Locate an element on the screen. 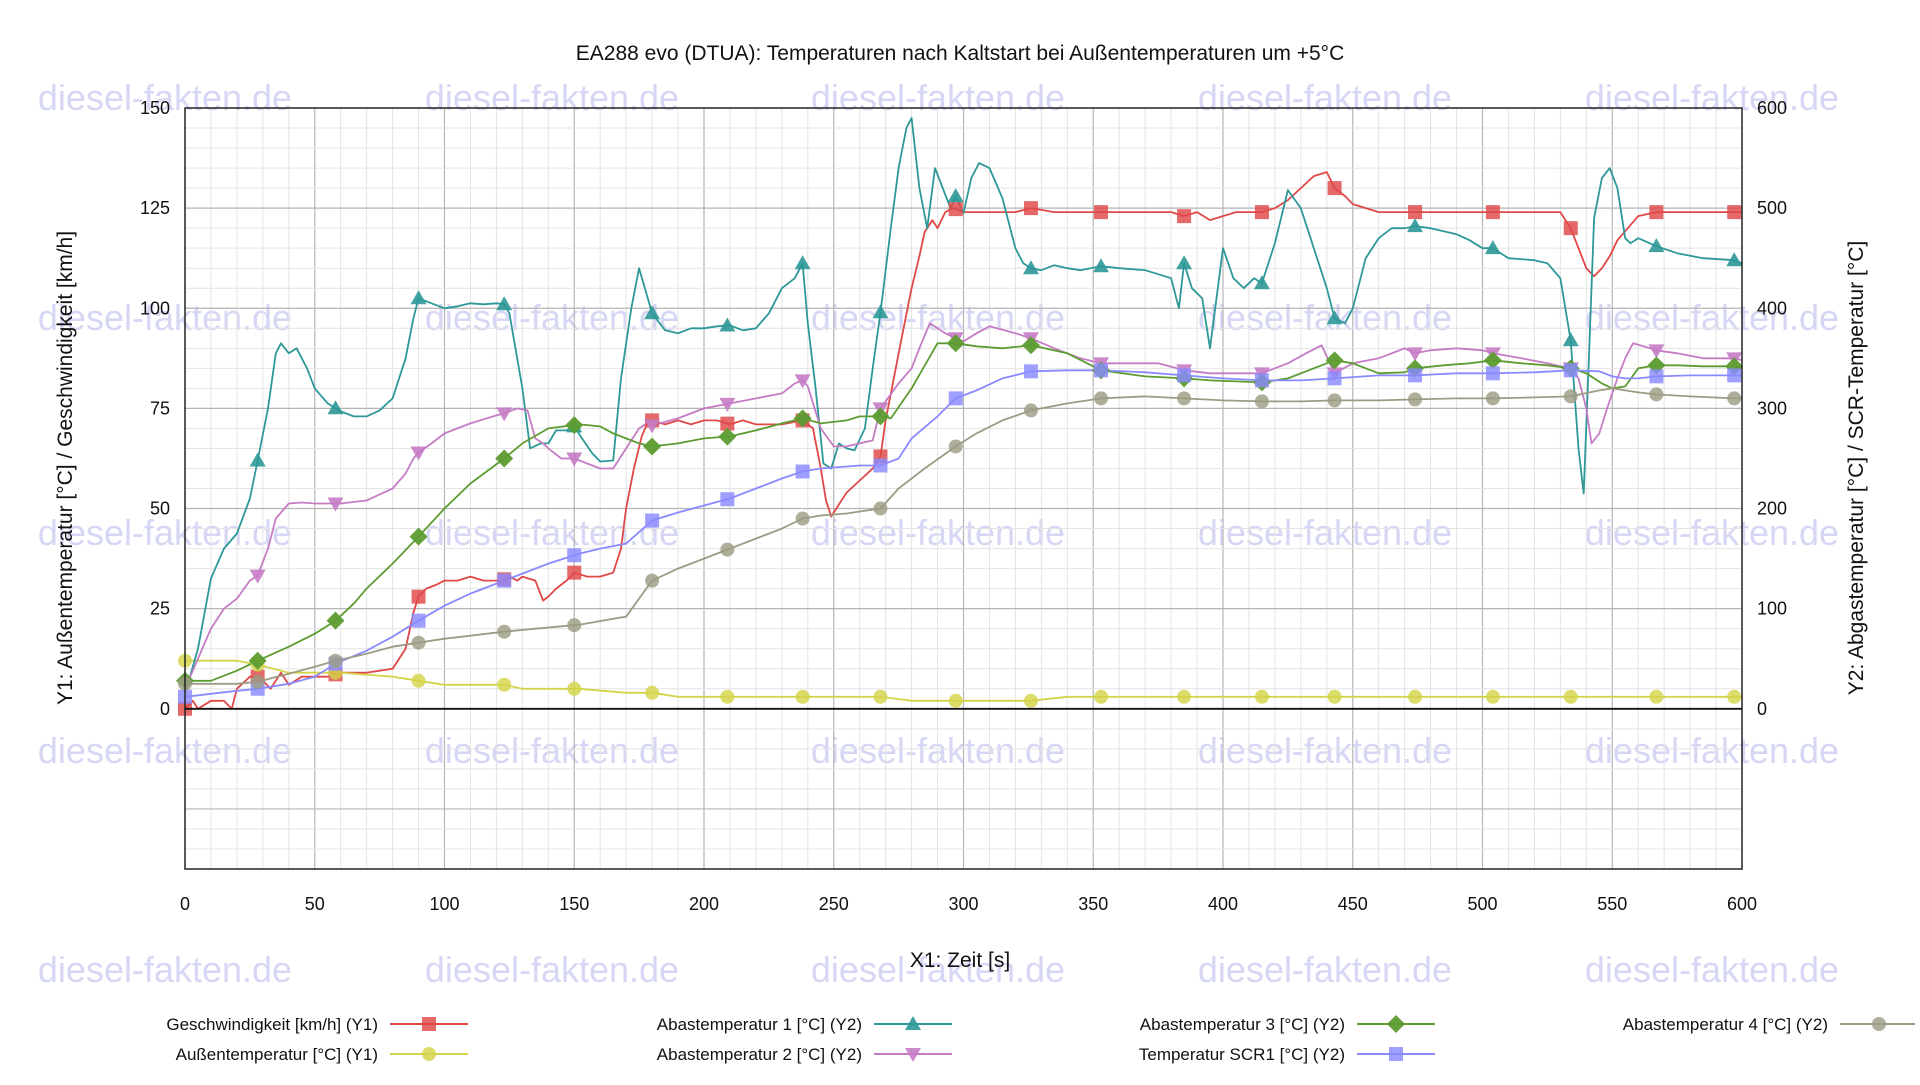  legend-label: Abastemperatur 2 [°C] (Y2) is located at coordinates (759, 1054).